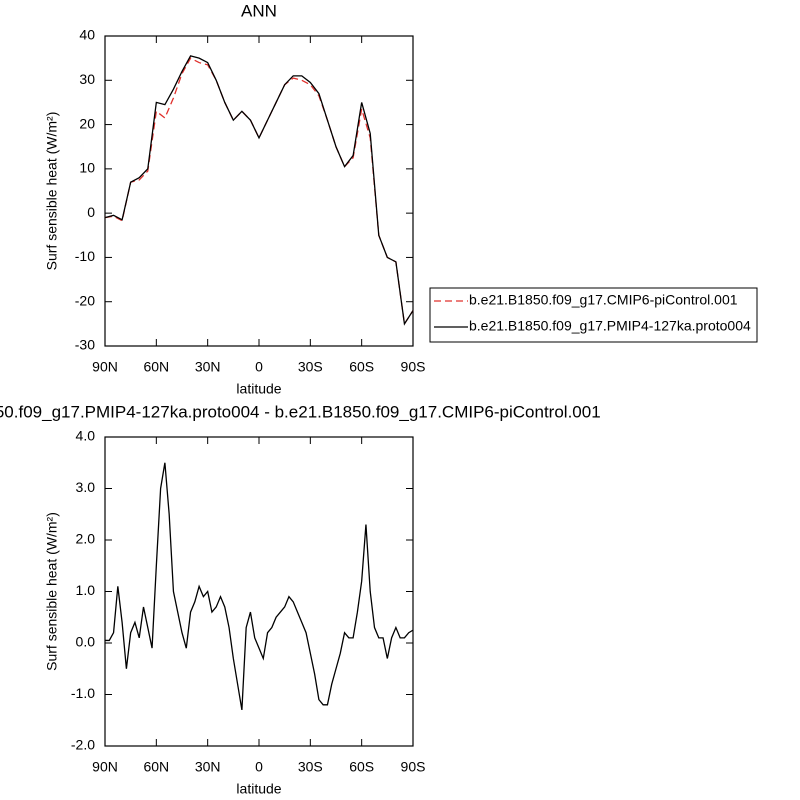 This screenshot has height=800, width=800. Describe the element at coordinates (86, 539) in the screenshot. I see `y-tick-label: 2.0` at that location.